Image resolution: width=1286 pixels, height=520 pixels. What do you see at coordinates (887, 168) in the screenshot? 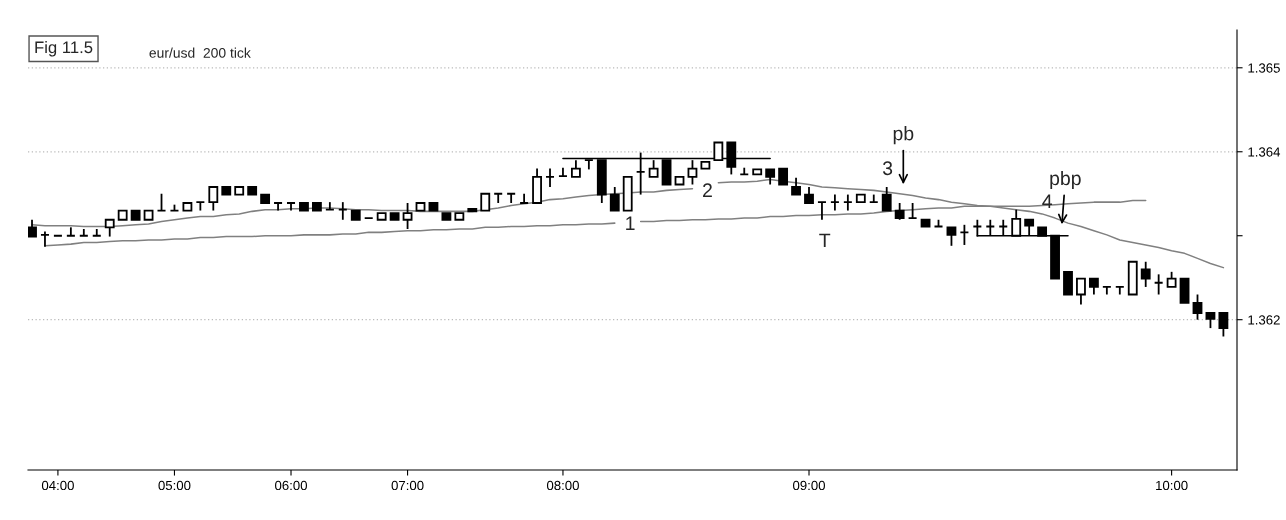
I see `annotation: 3` at bounding box center [887, 168].